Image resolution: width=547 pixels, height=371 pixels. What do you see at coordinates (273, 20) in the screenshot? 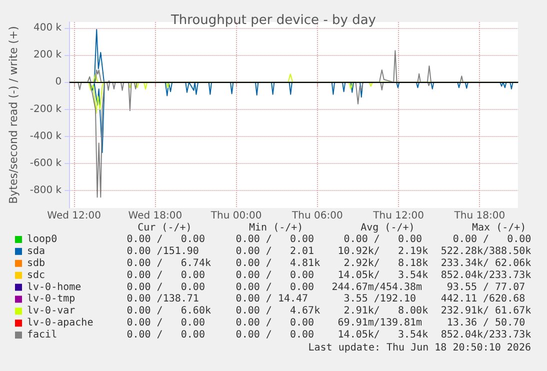
I see `chart-title: Throughput per device - by day` at bounding box center [273, 20].